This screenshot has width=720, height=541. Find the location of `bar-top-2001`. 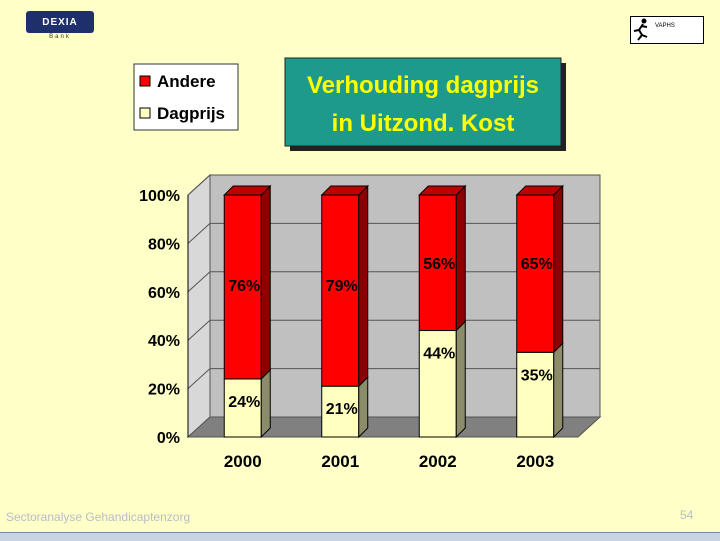

bar-top-2001 is located at coordinates (344, 190).